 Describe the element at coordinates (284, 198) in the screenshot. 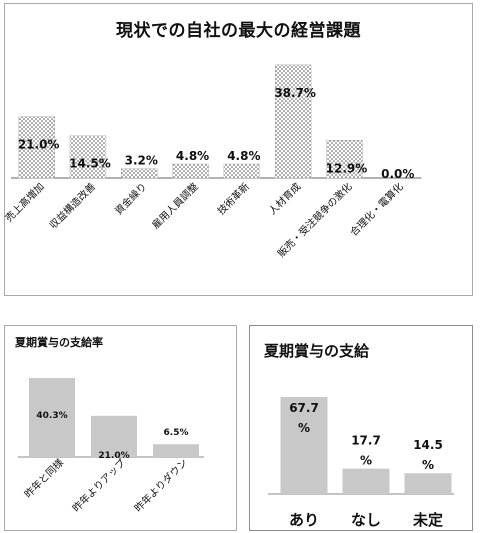

I see `category-label: 人材育成` at that location.